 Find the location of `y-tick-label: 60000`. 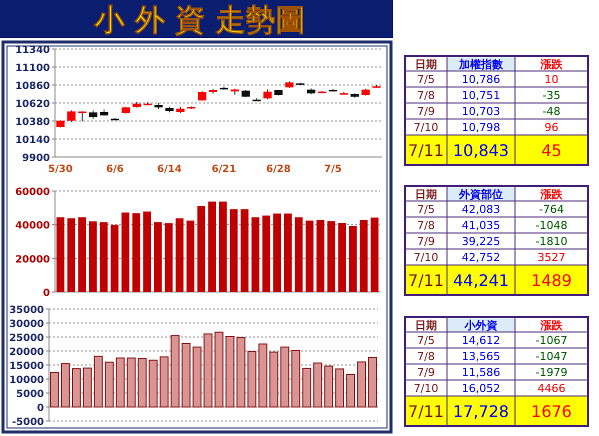

y-tick-label: 60000 is located at coordinates (32, 192).